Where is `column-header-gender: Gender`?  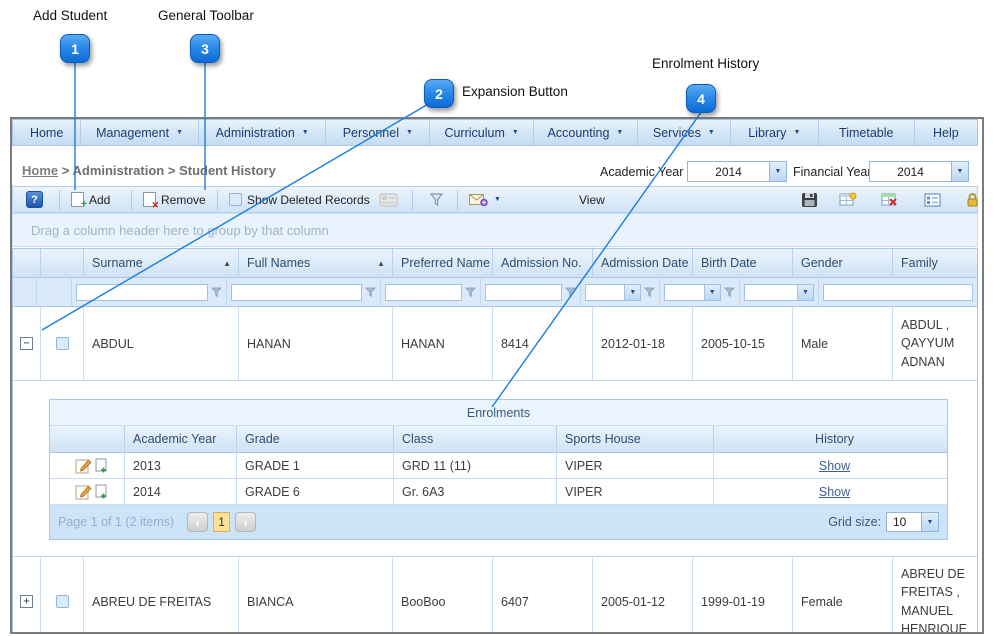
column-header-gender: Gender is located at coordinates (843, 263).